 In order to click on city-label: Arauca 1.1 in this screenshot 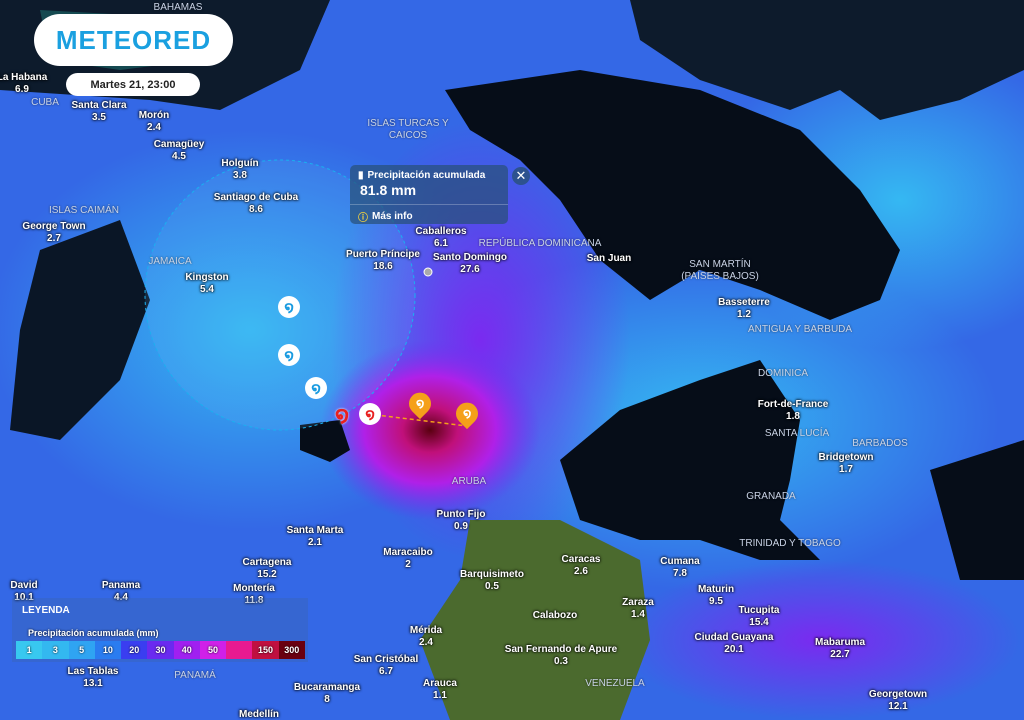, I will do `click(440, 690)`.